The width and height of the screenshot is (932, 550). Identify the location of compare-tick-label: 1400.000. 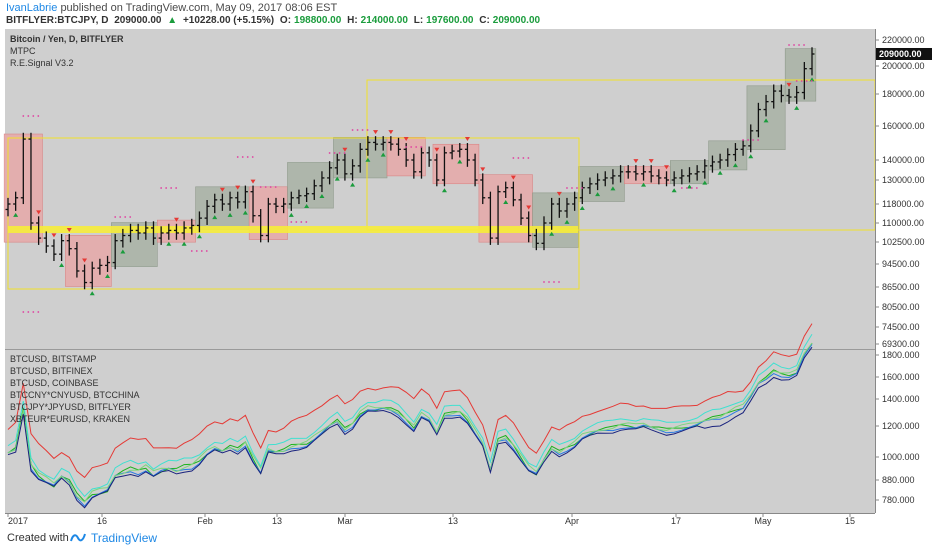
(901, 399).